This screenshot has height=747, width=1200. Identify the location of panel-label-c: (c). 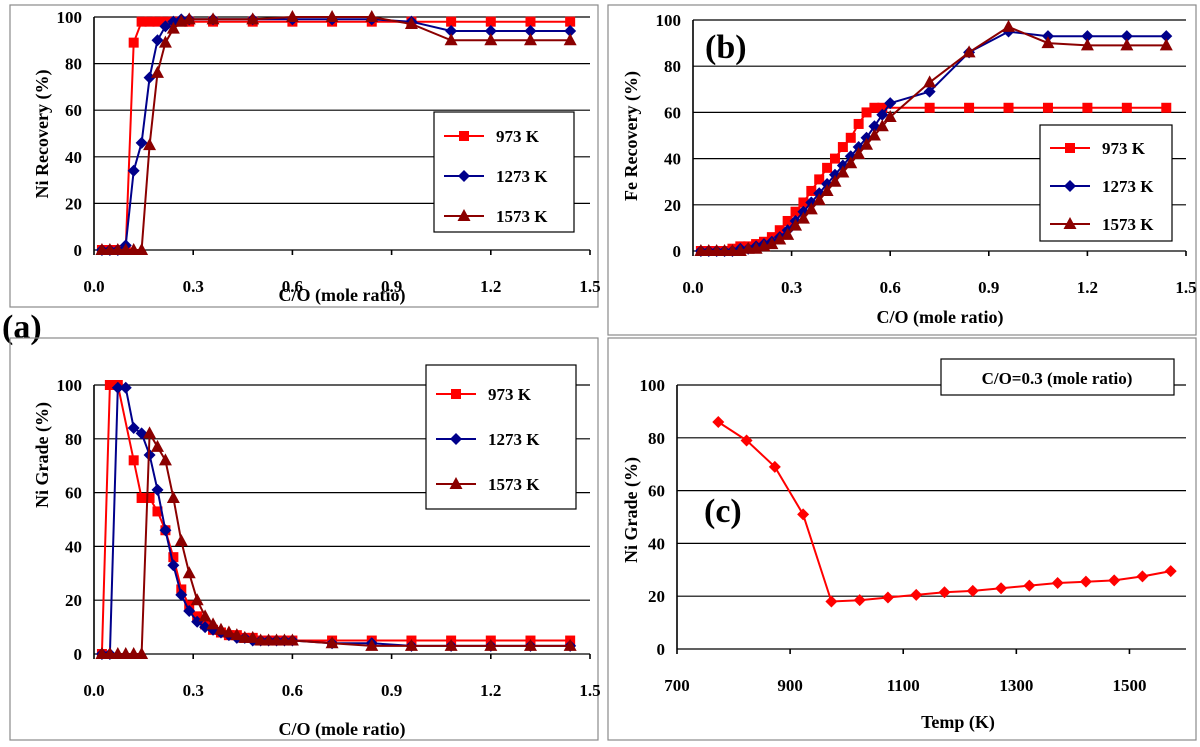
(723, 511).